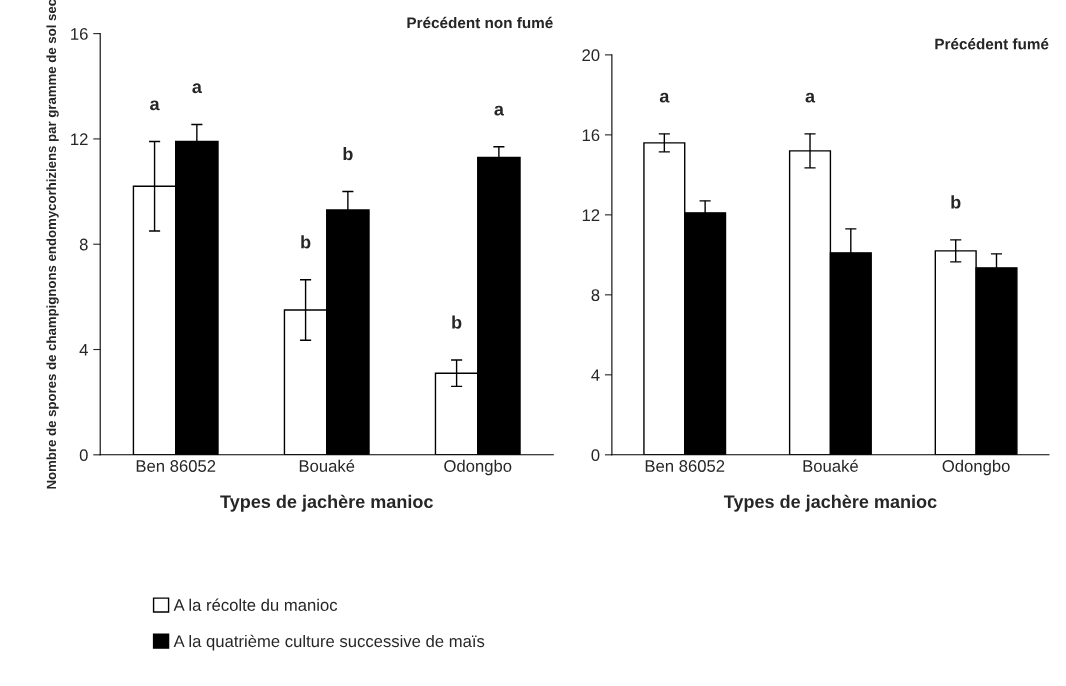  Describe the element at coordinates (591, 55) in the screenshot. I see `y-tick-label: 20` at that location.